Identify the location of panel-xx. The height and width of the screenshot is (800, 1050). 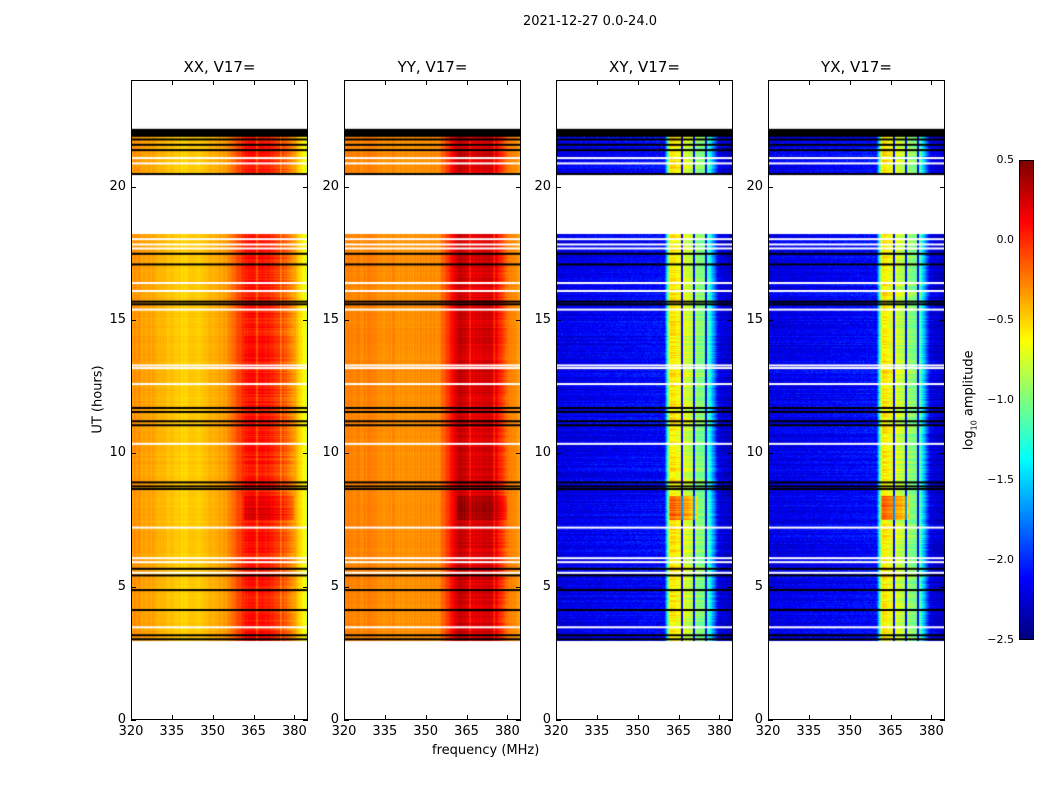
(219, 400).